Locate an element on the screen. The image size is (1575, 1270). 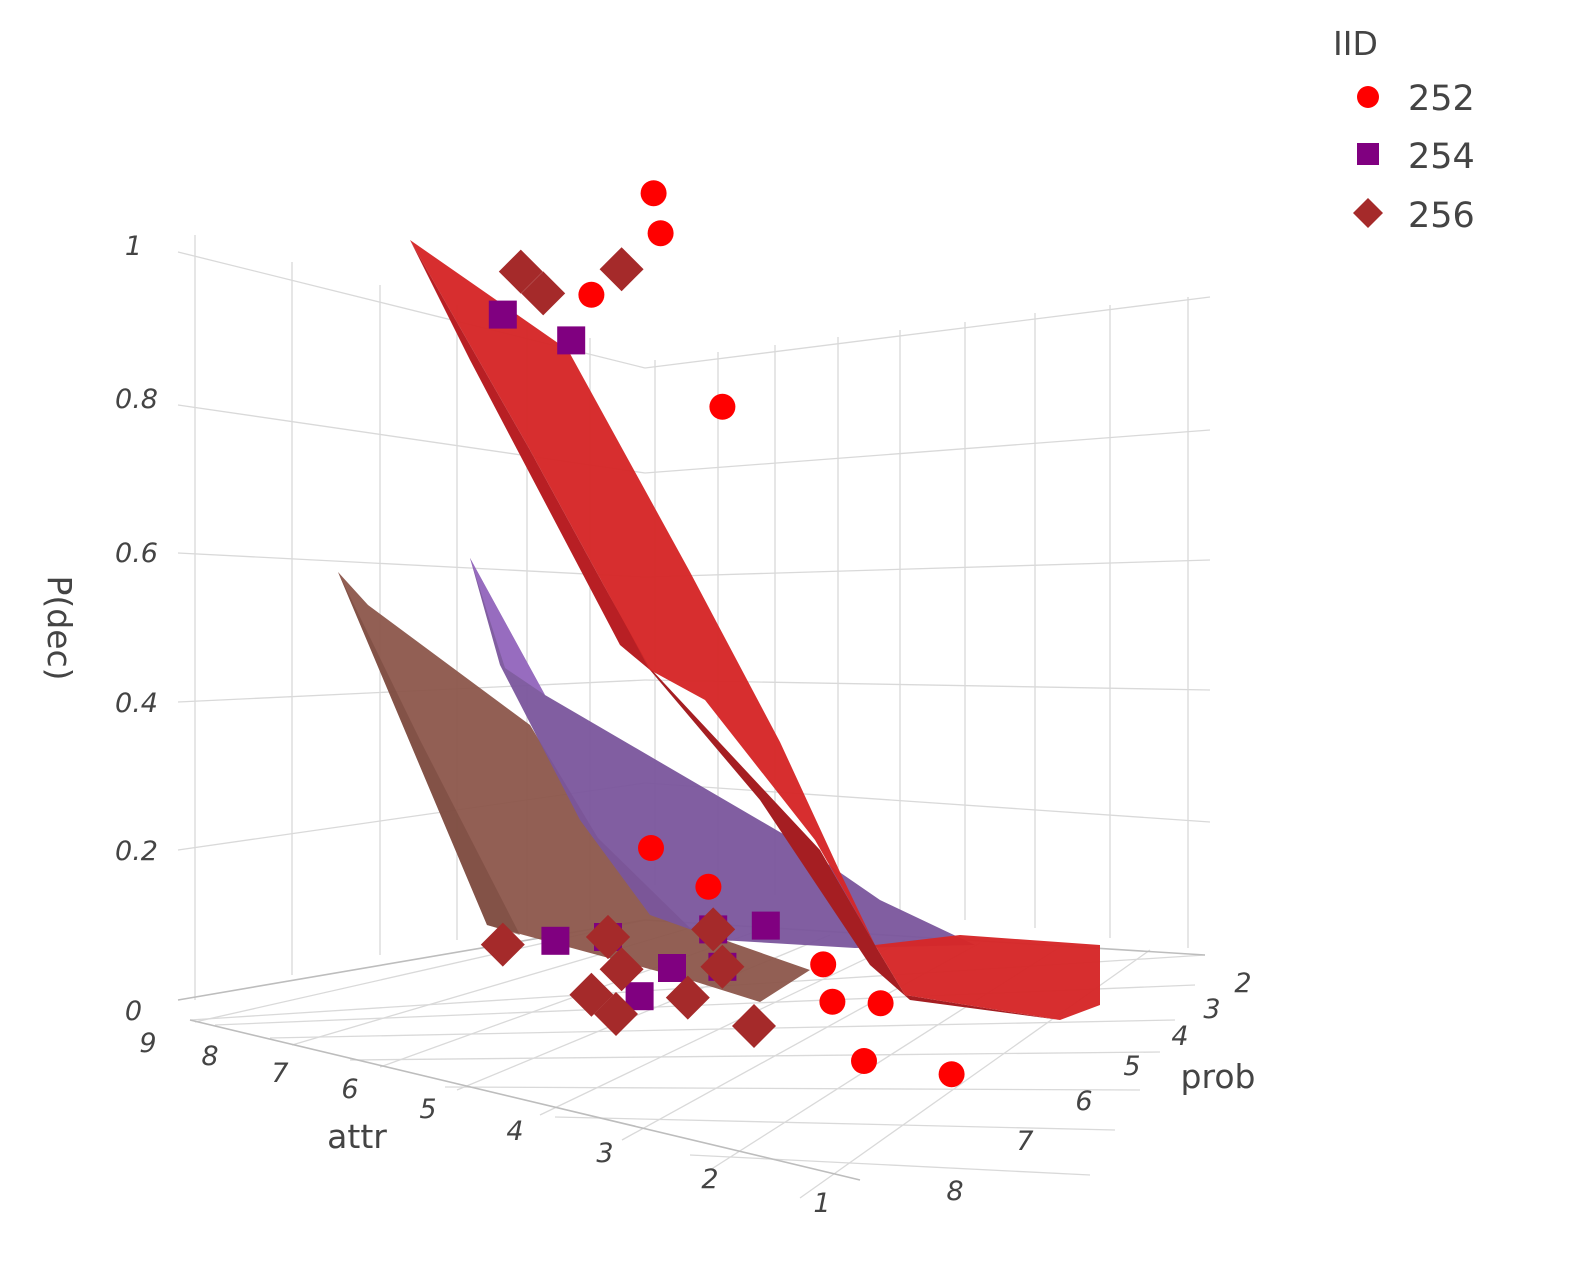
x-axis-title: attr is located at coordinates (357, 1136).